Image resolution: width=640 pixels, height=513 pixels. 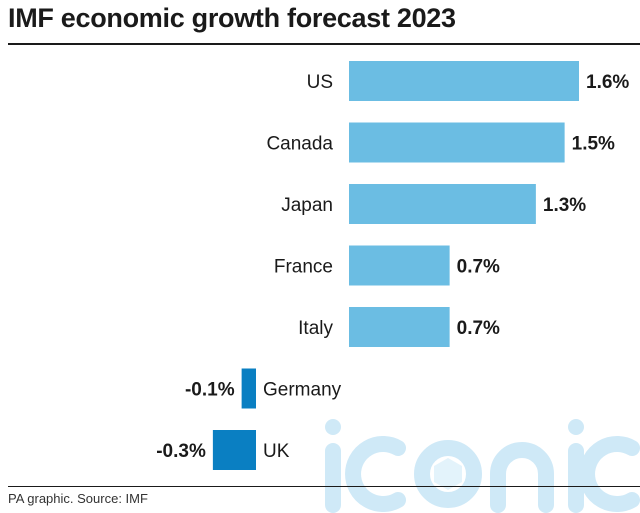 What do you see at coordinates (248, 388) in the screenshot?
I see `bar-germany` at bounding box center [248, 388].